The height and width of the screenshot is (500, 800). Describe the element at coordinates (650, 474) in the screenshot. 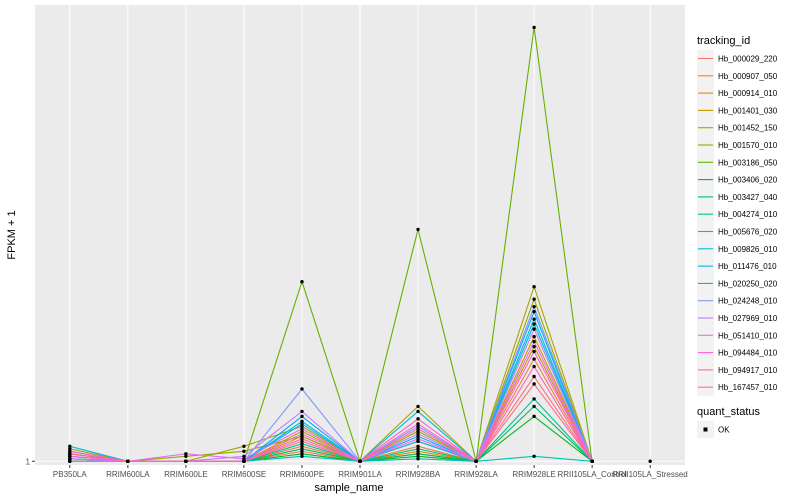

I see `x-tick-label: RRII105LA_Stressed` at that location.